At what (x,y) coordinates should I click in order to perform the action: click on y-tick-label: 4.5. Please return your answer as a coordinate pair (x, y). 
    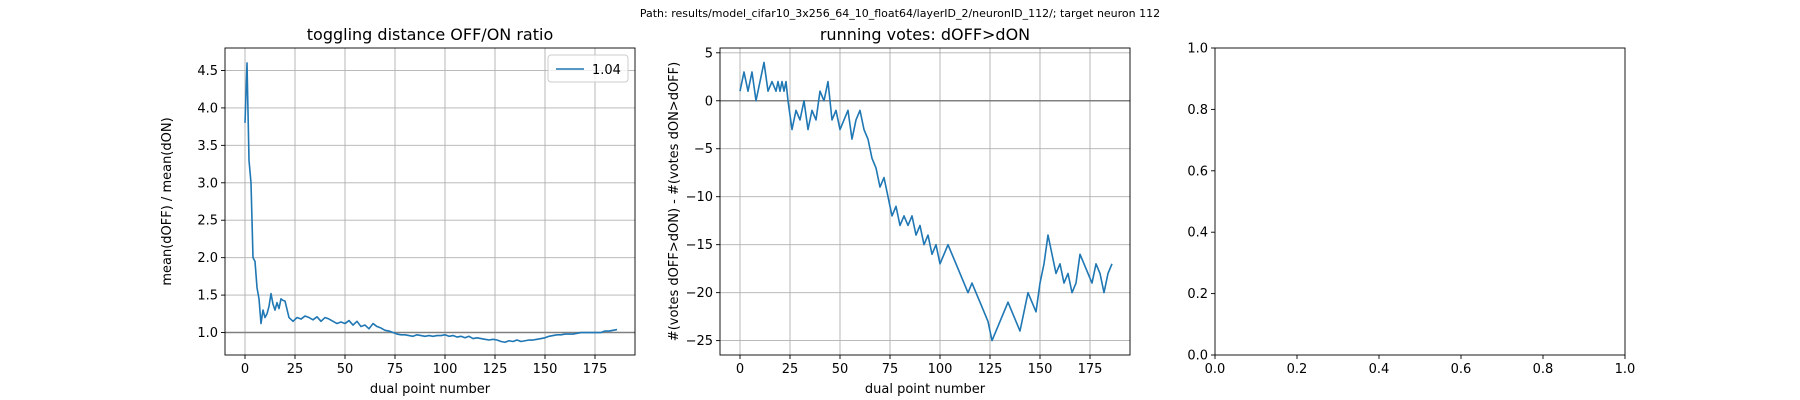
    Looking at the image, I should click on (207, 71).